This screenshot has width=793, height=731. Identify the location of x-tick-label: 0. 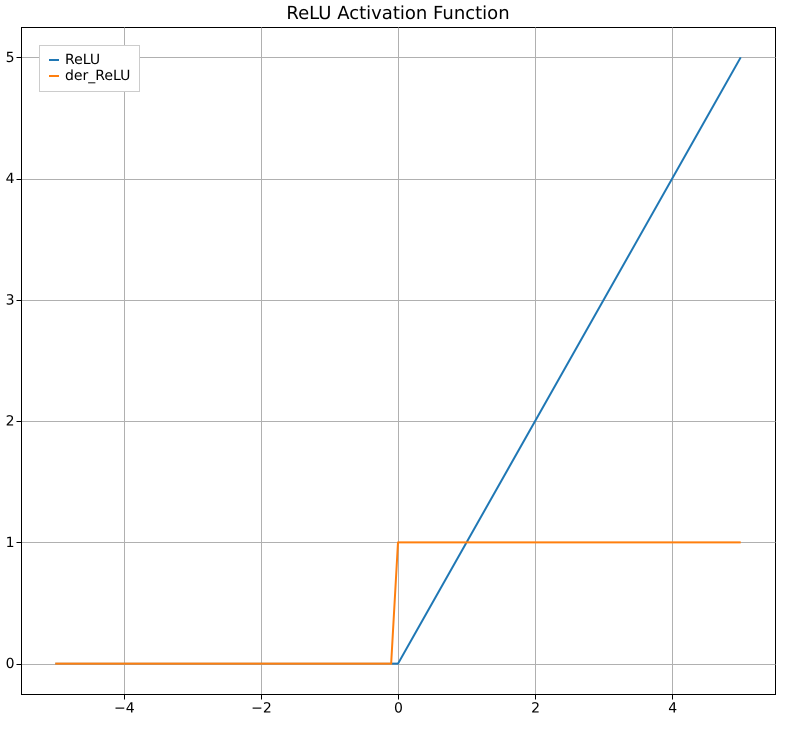
(398, 708).